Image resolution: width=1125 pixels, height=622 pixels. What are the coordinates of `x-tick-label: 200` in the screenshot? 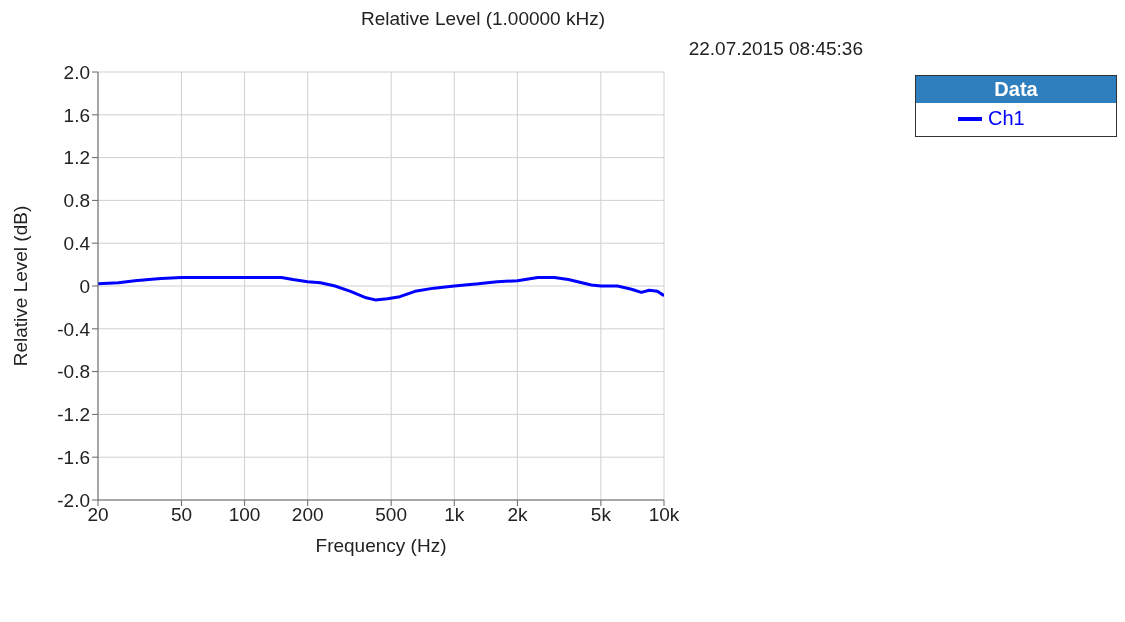 It's located at (307, 515).